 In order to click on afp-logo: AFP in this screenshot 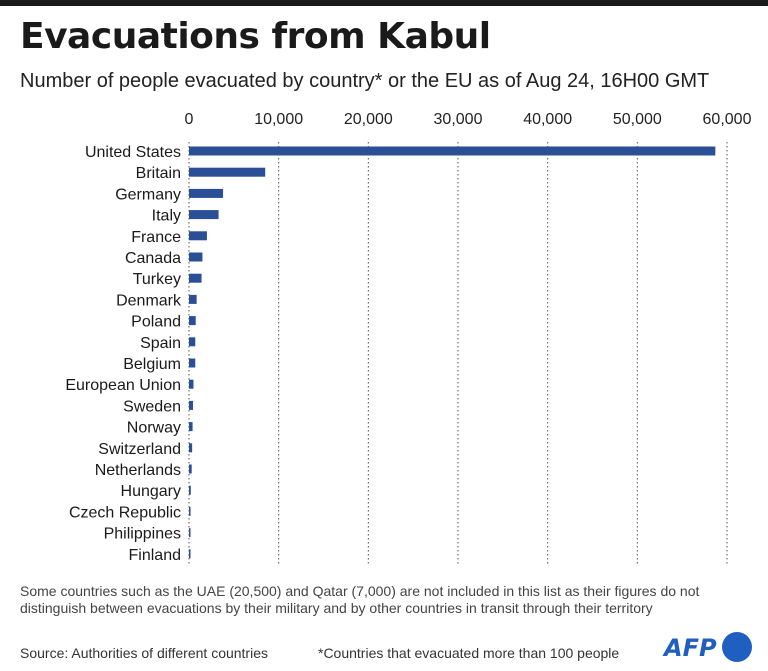, I will do `click(709, 648)`.